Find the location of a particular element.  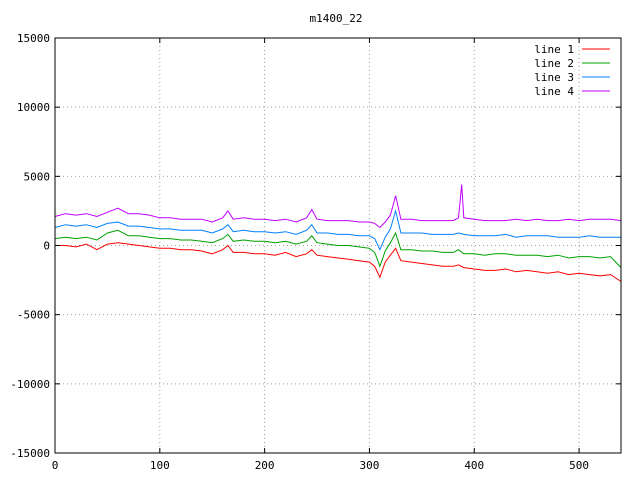

legend-entry-4: line 4 is located at coordinates (572, 91).